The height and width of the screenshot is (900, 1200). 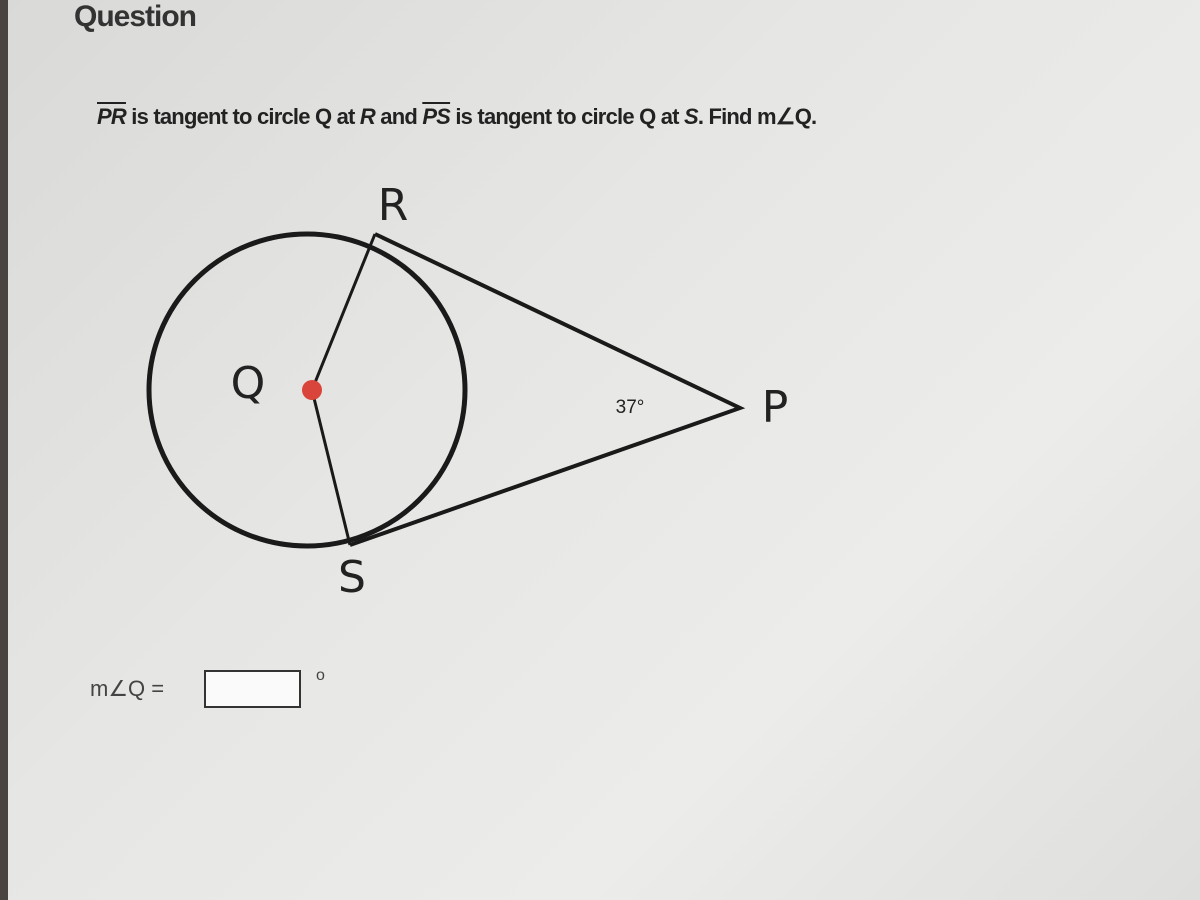 I want to click on screen-edge, so click(x=4, y=450).